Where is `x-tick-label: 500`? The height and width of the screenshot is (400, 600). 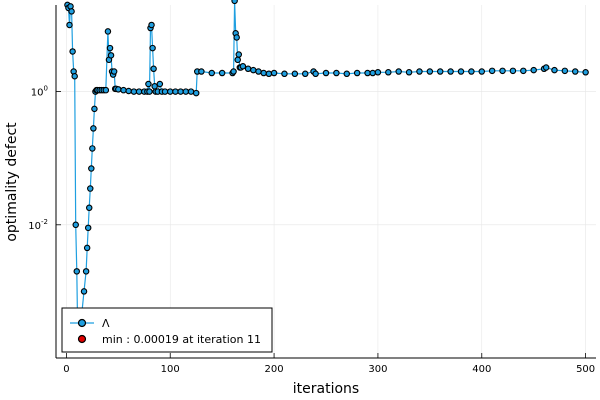
x-tick-label: 500 is located at coordinates (585, 369).